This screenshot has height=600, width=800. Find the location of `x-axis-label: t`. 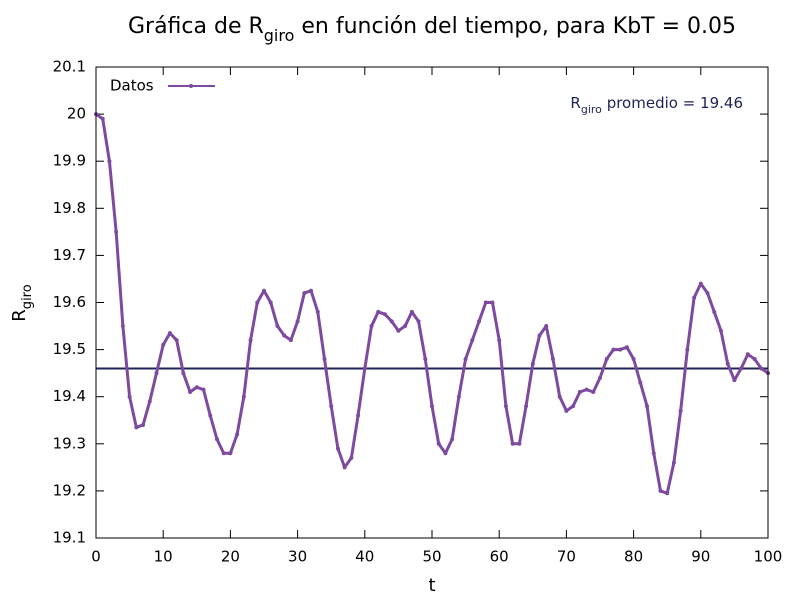

x-axis-label: t is located at coordinates (431, 585).